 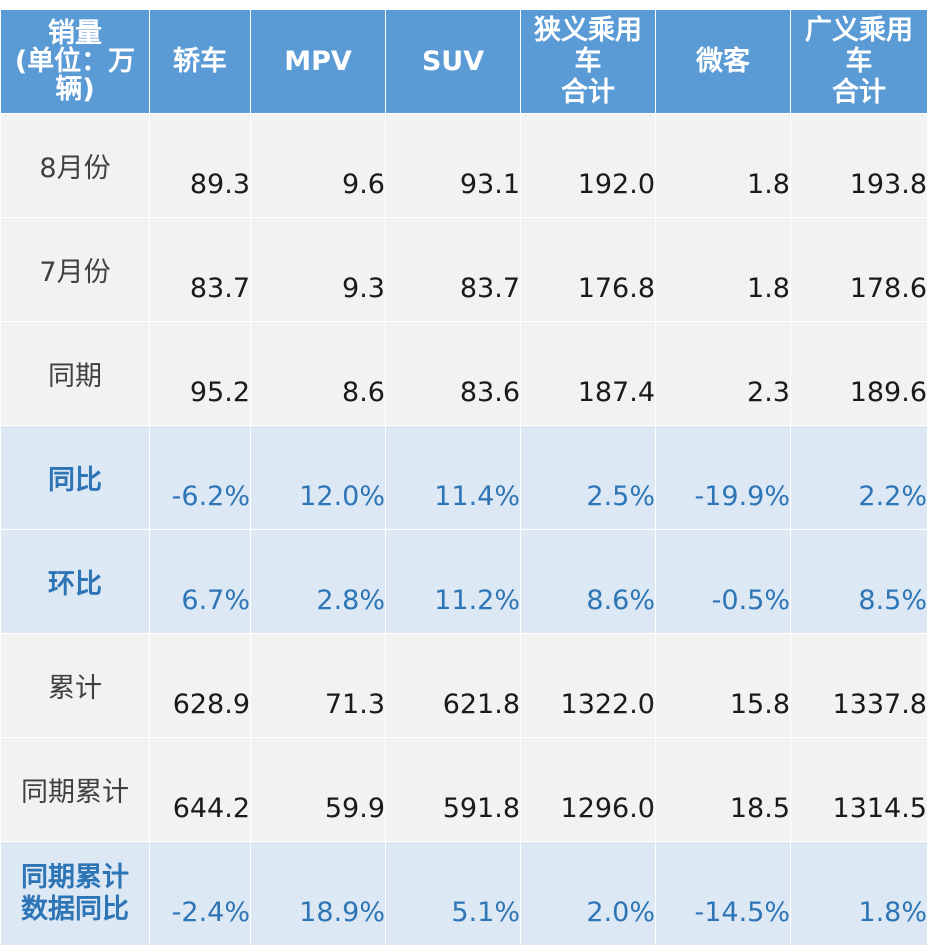 I want to click on table-row: 同比-6.2%12.0%11.4%2.5%-19.9%2.2%, so click(x=464, y=478).